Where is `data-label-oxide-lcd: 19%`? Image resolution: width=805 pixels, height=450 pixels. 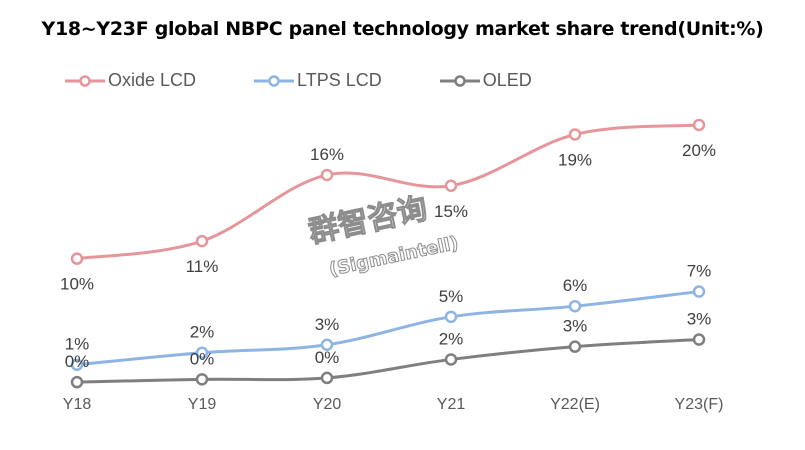 data-label-oxide-lcd: 19% is located at coordinates (575, 159).